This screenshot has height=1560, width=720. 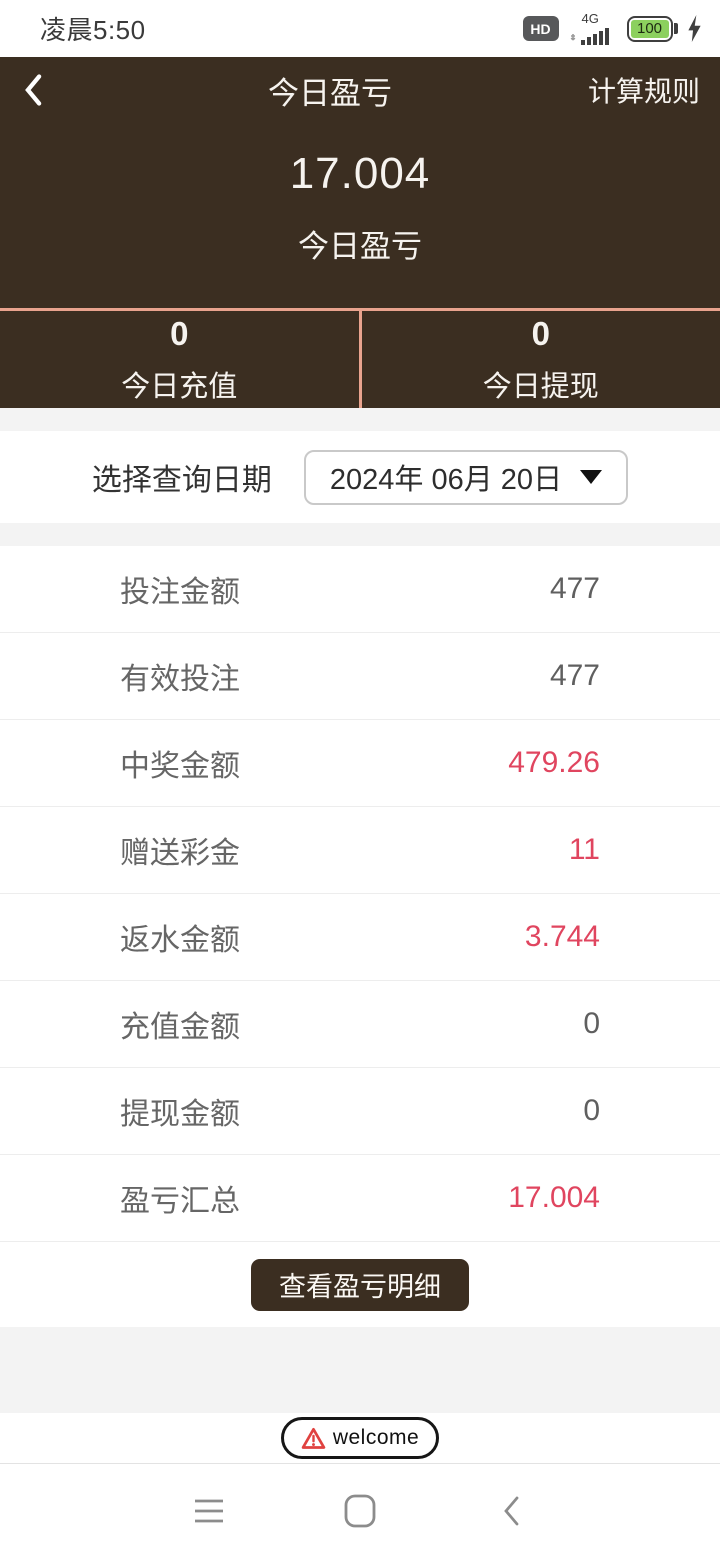 I want to click on stat-label: 今日充值, so click(x=179, y=386).